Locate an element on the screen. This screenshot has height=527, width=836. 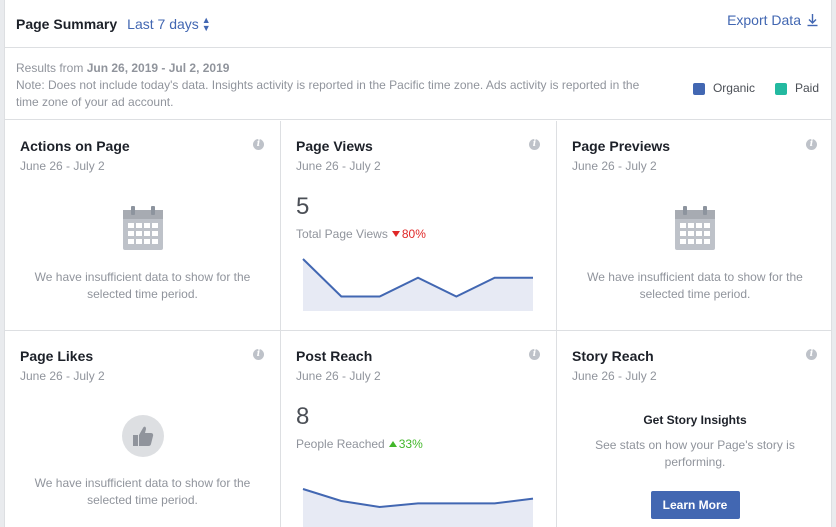
export-data-link: Export Data is located at coordinates (773, 20).